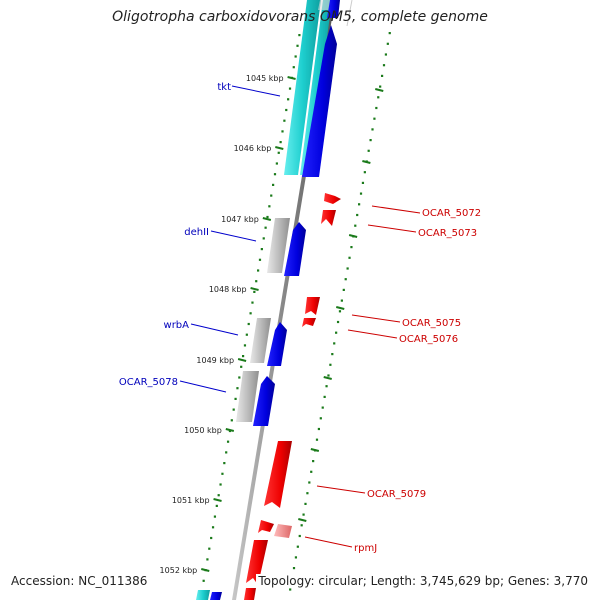 This screenshot has width=600, height=600. I want to click on gene-grey-ocar5078, so click(247, 396).